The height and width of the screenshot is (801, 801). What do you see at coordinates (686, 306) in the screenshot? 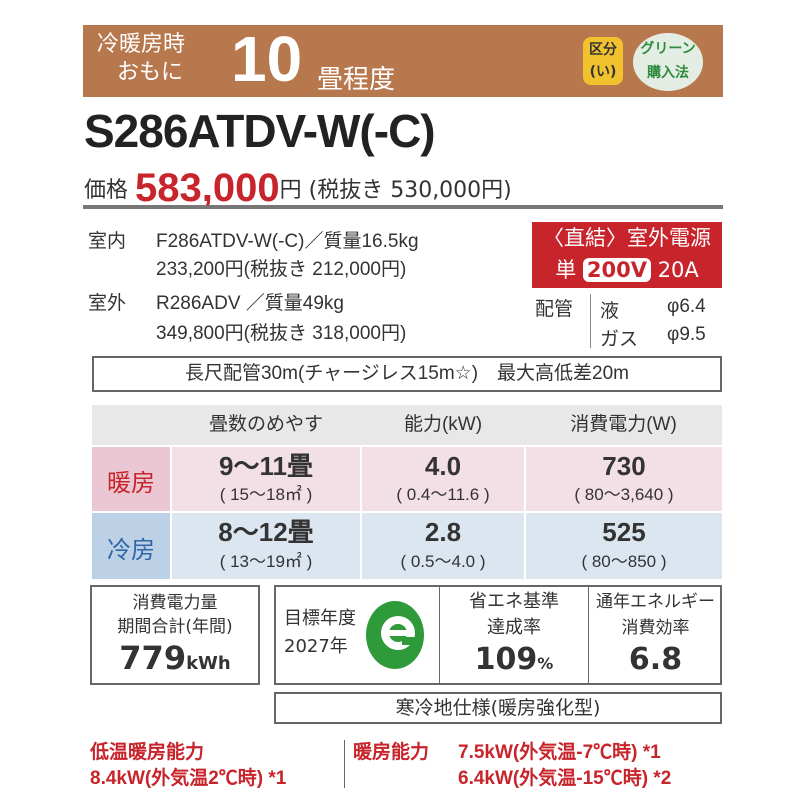
I see `liquid-pipe: φ6.4` at bounding box center [686, 306].